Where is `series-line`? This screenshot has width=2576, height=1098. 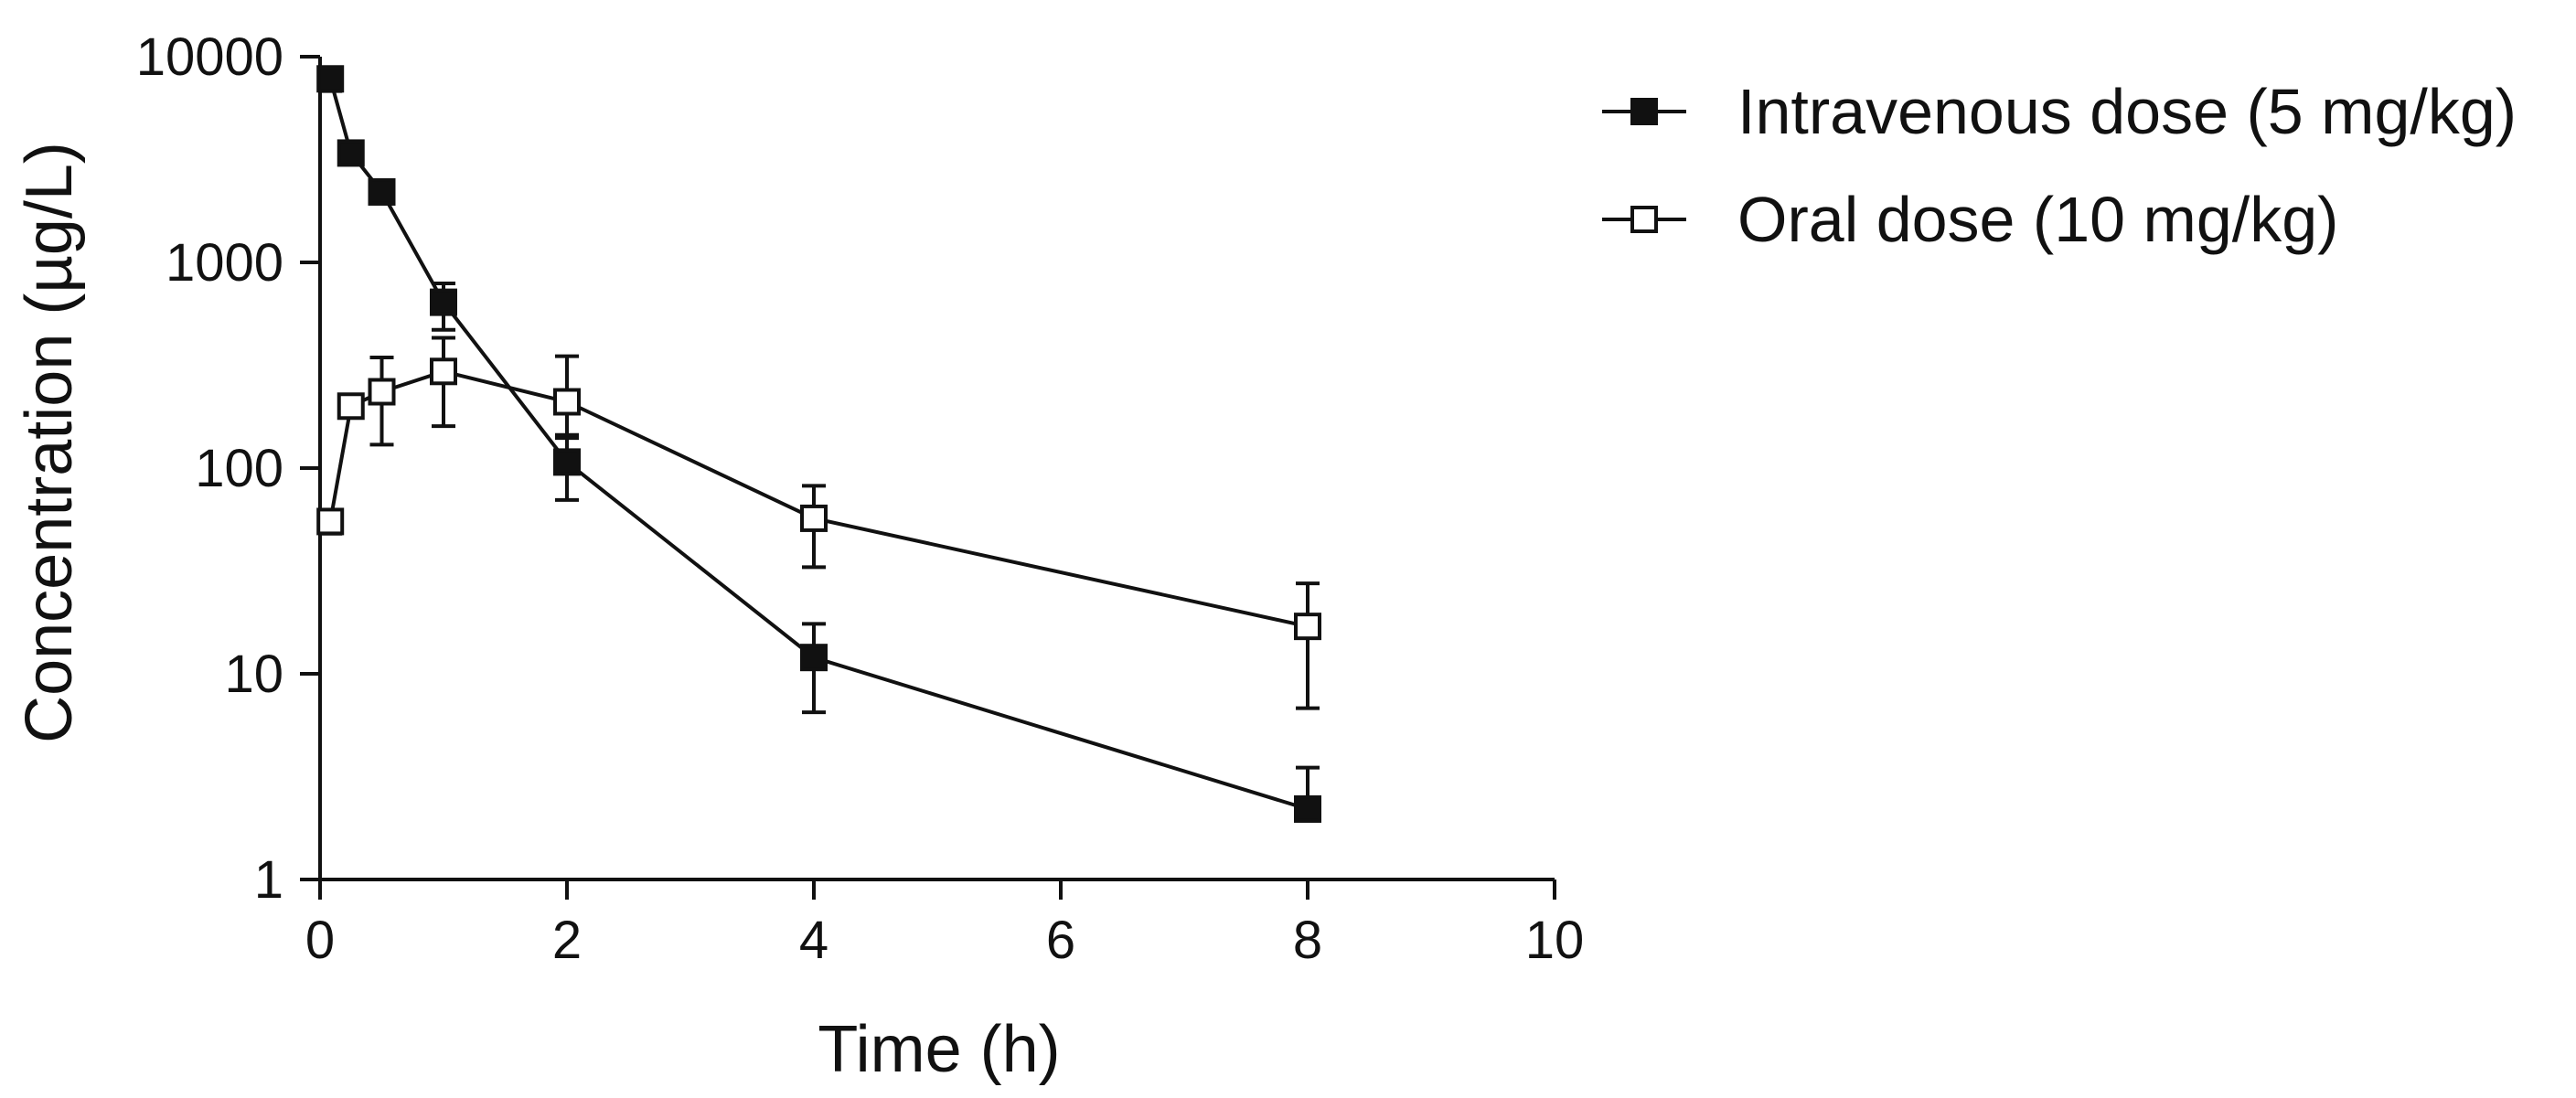
series-line is located at coordinates (818, 499).